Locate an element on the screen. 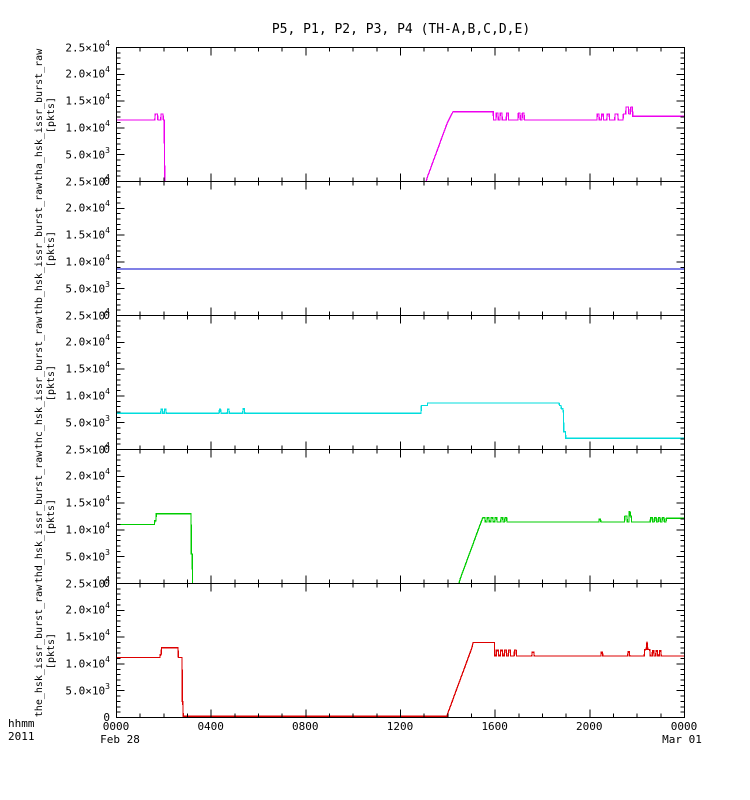 The height and width of the screenshot is (800, 750). time-units-label: hhmm is located at coordinates (21, 723).